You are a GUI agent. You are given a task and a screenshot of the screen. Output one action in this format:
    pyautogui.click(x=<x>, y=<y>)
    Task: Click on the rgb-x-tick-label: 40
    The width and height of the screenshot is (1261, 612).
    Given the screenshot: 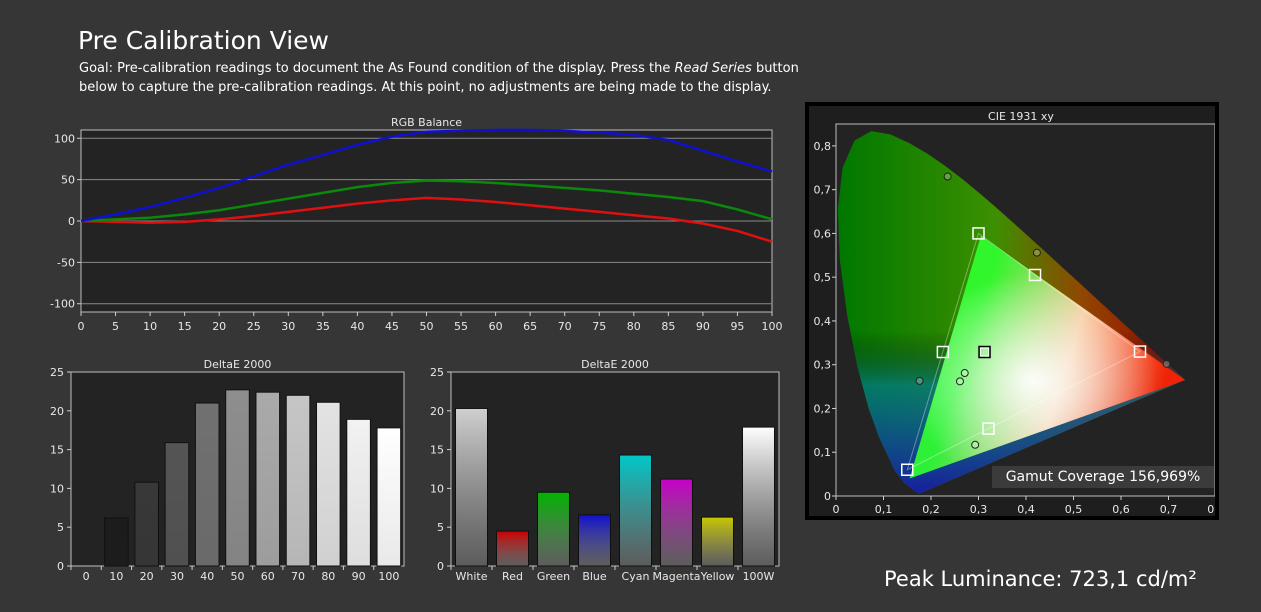 What is the action you would take?
    pyautogui.click(x=357, y=326)
    